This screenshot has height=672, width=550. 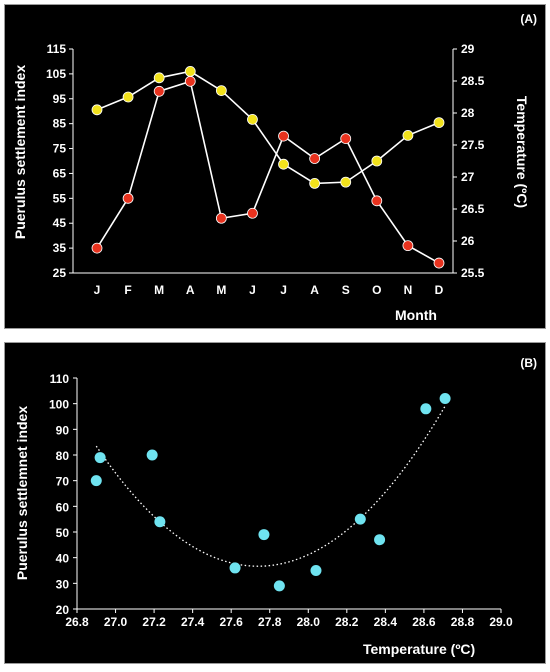 I want to click on y-tick-label-b: 90, so click(x=63, y=430).